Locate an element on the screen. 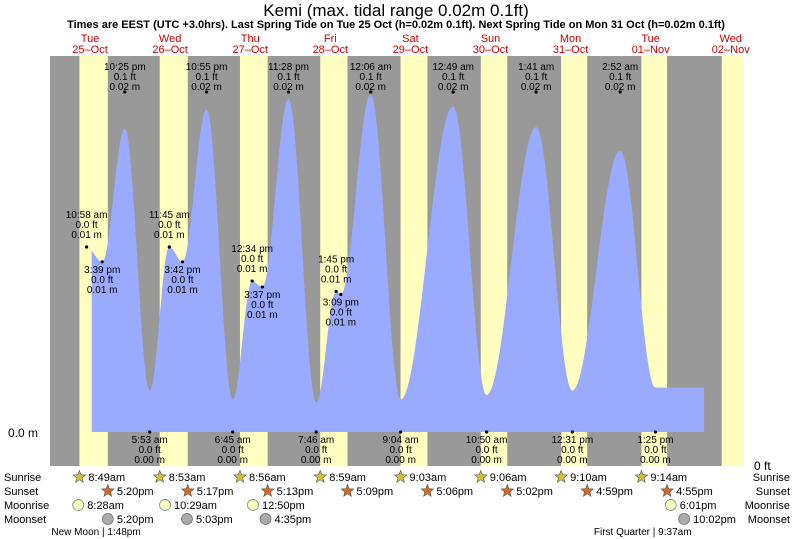 The height and width of the screenshot is (539, 793). high-tide-time: 12:49 am is located at coordinates (453, 67).